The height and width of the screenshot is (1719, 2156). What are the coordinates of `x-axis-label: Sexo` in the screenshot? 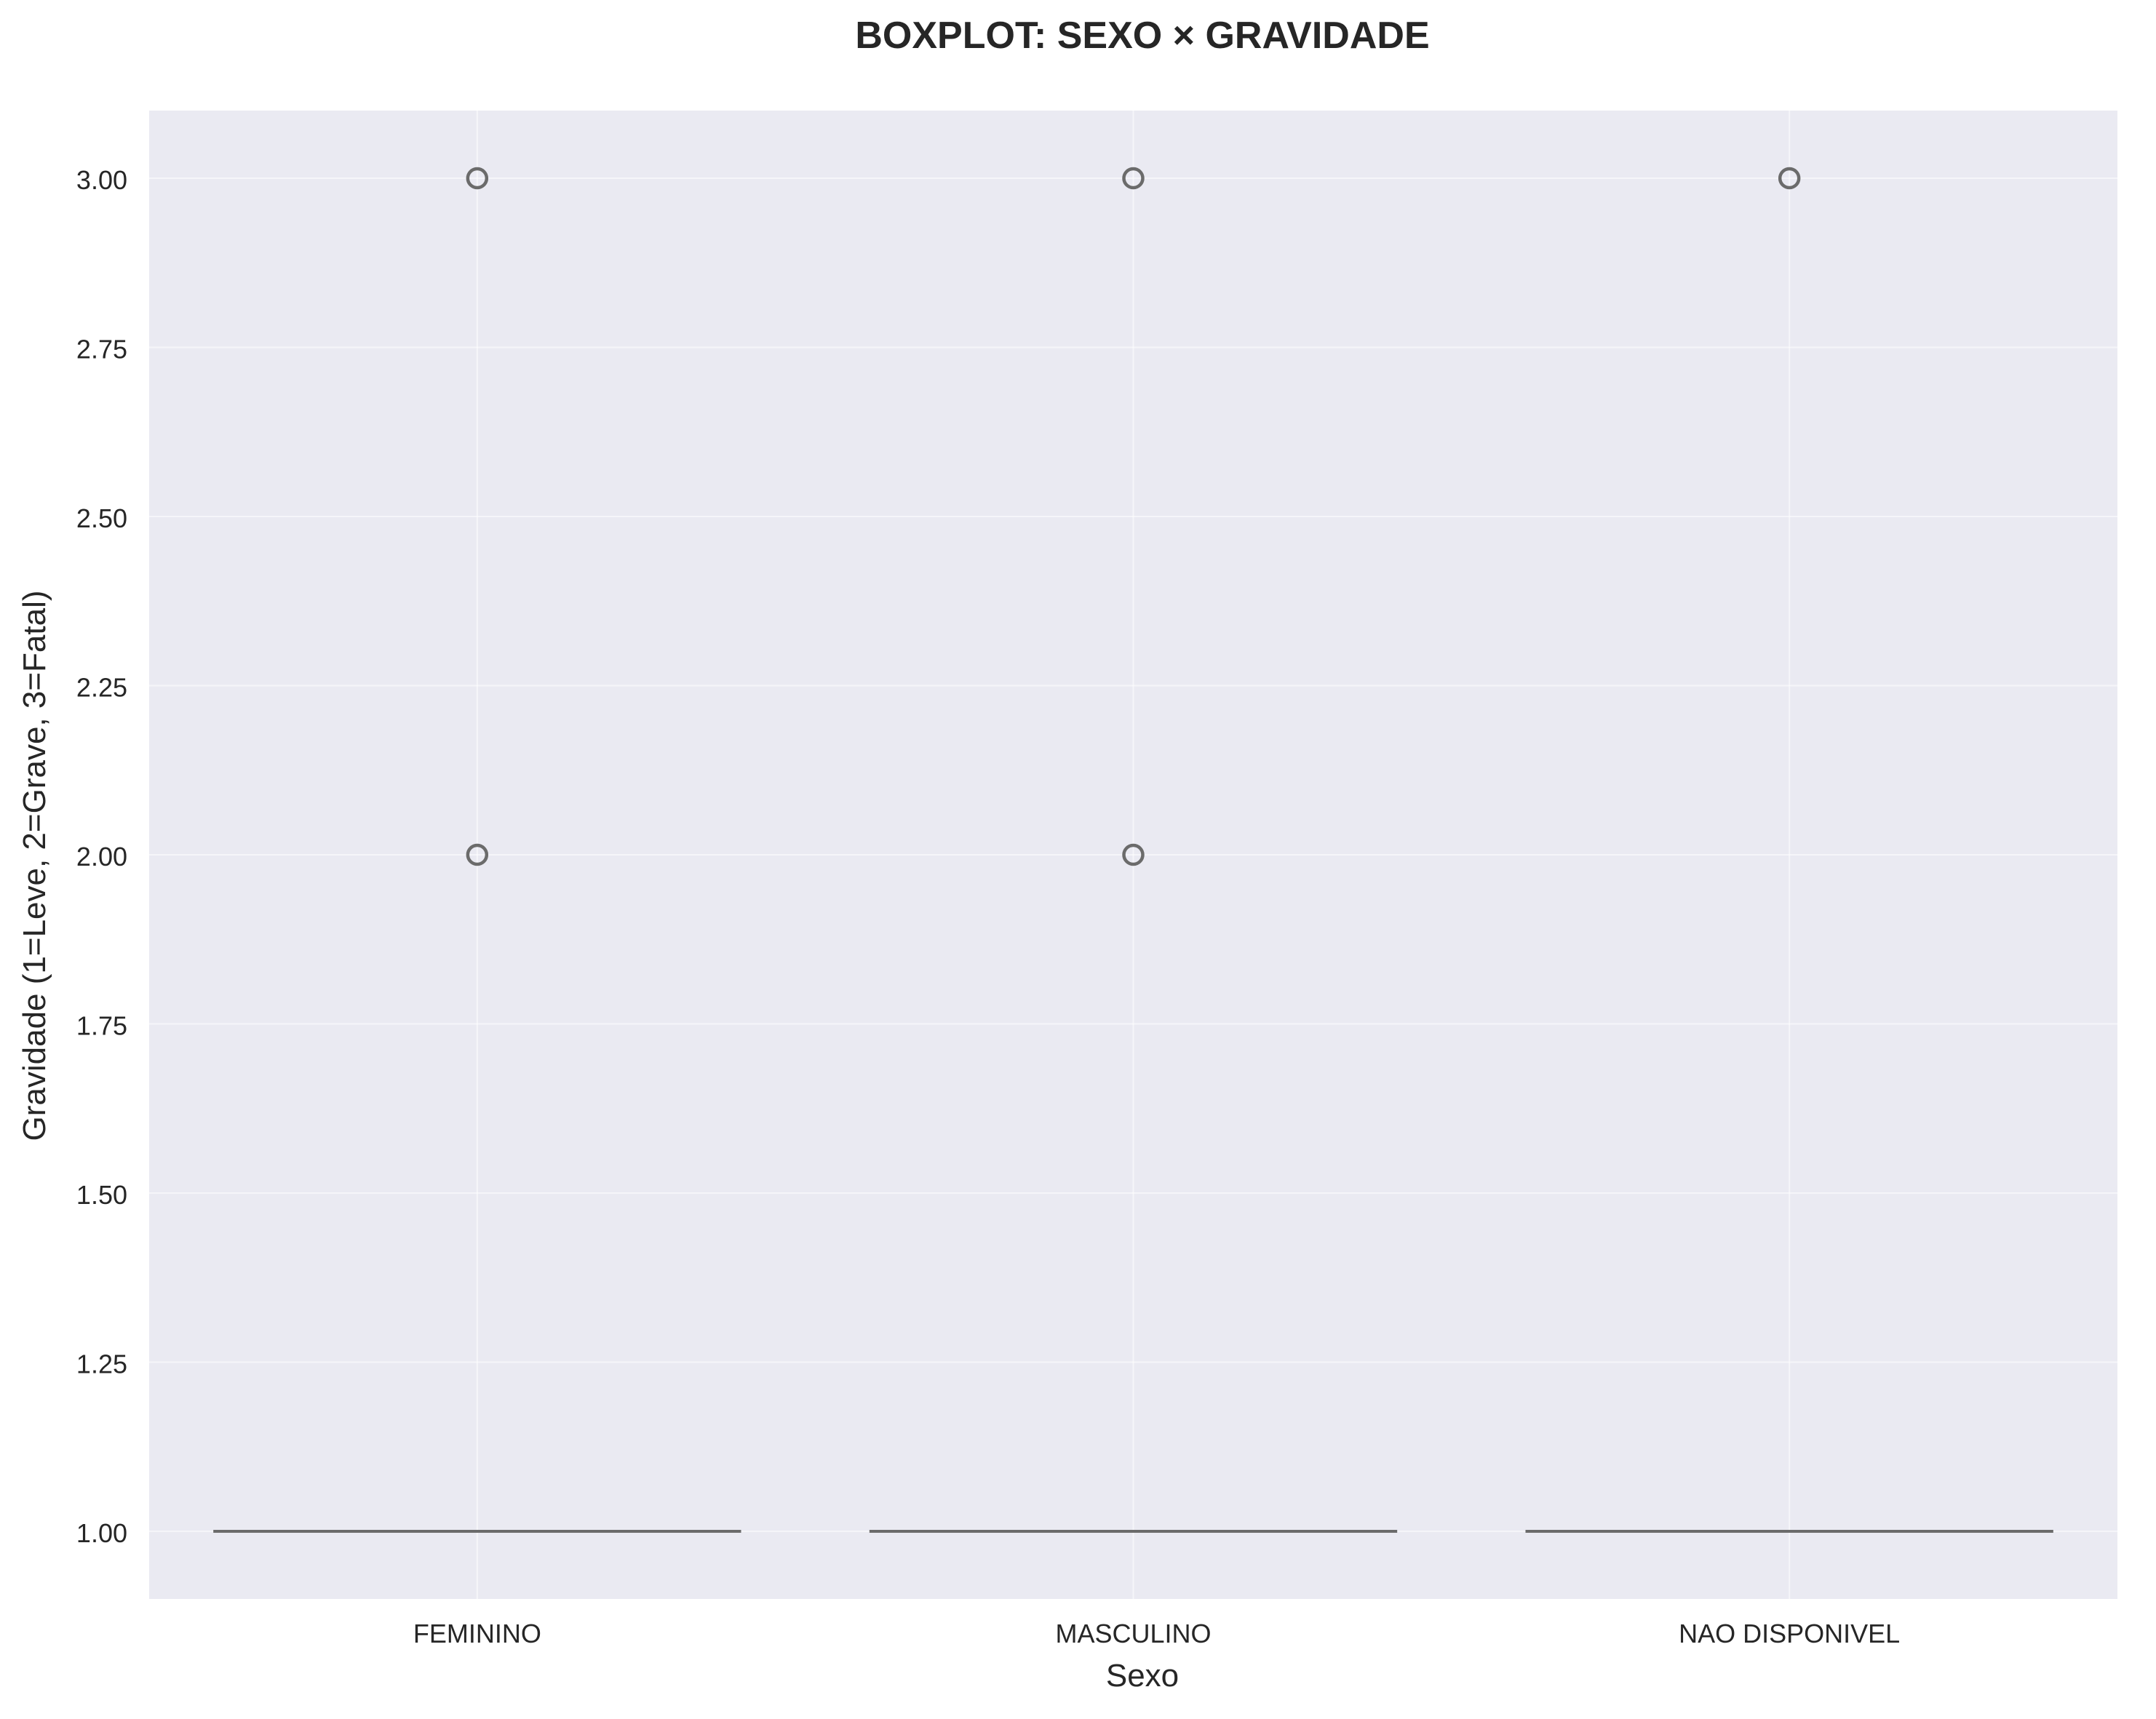 It's located at (1143, 1676).